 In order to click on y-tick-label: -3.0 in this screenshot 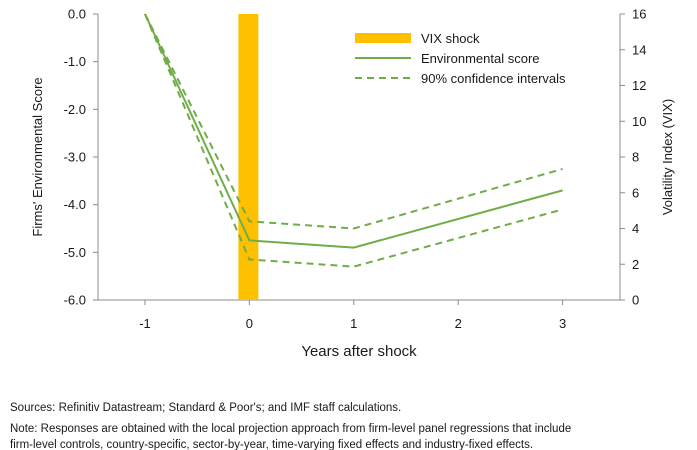, I will do `click(75, 157)`.